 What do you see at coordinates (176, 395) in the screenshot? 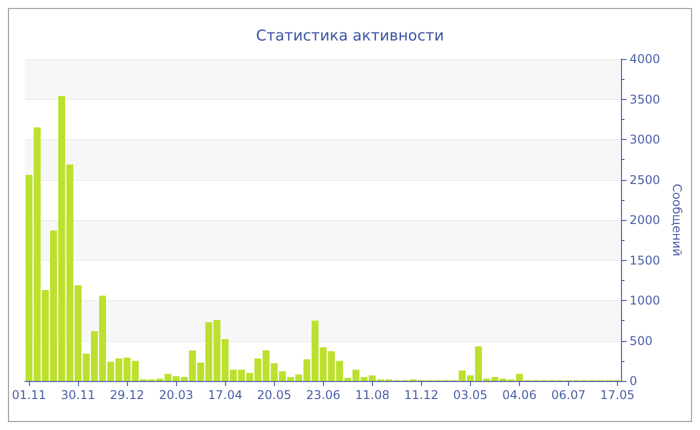
I see `x-tick-label: 20.03` at bounding box center [176, 395].